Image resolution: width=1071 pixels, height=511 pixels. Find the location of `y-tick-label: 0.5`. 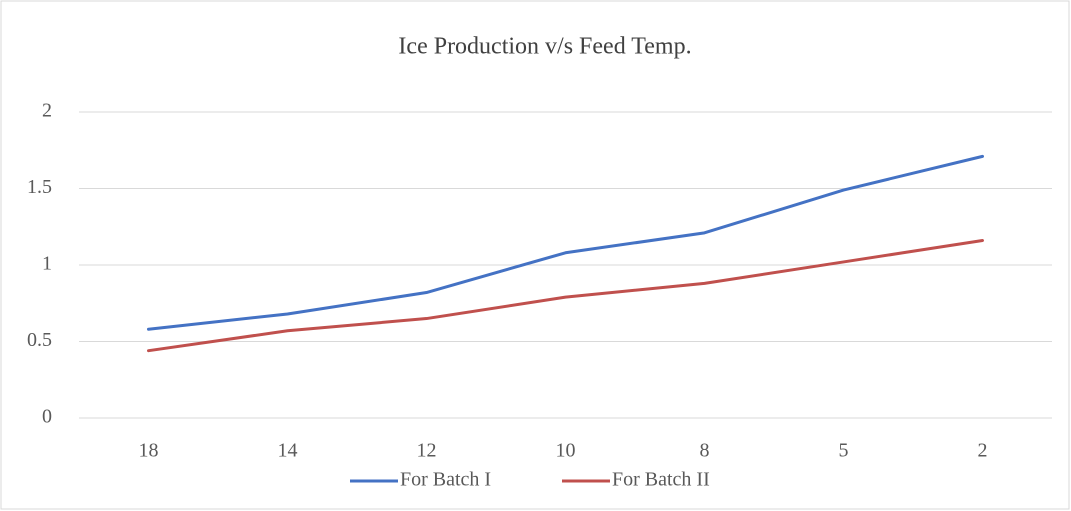

y-tick-label: 0.5 is located at coordinates (39, 340).